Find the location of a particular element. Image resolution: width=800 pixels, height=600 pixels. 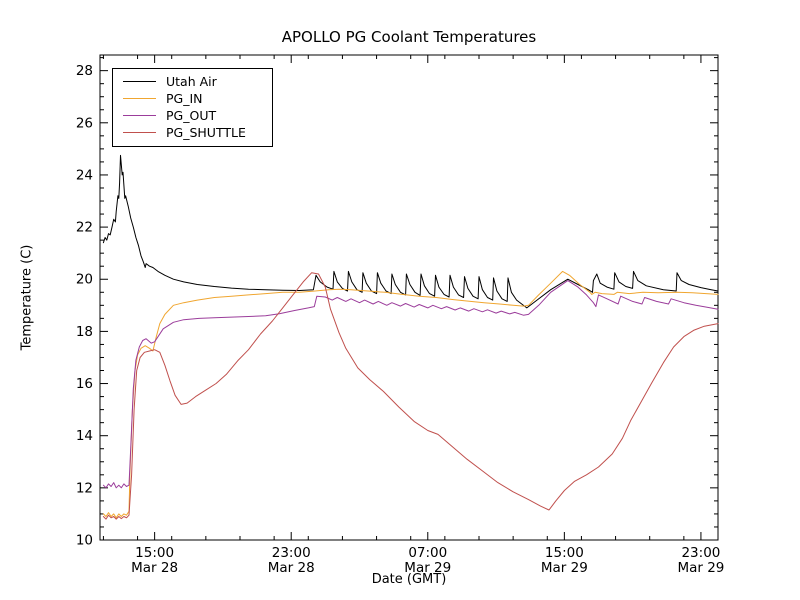

x-tick-time-label: 07:00 is located at coordinates (427, 553).